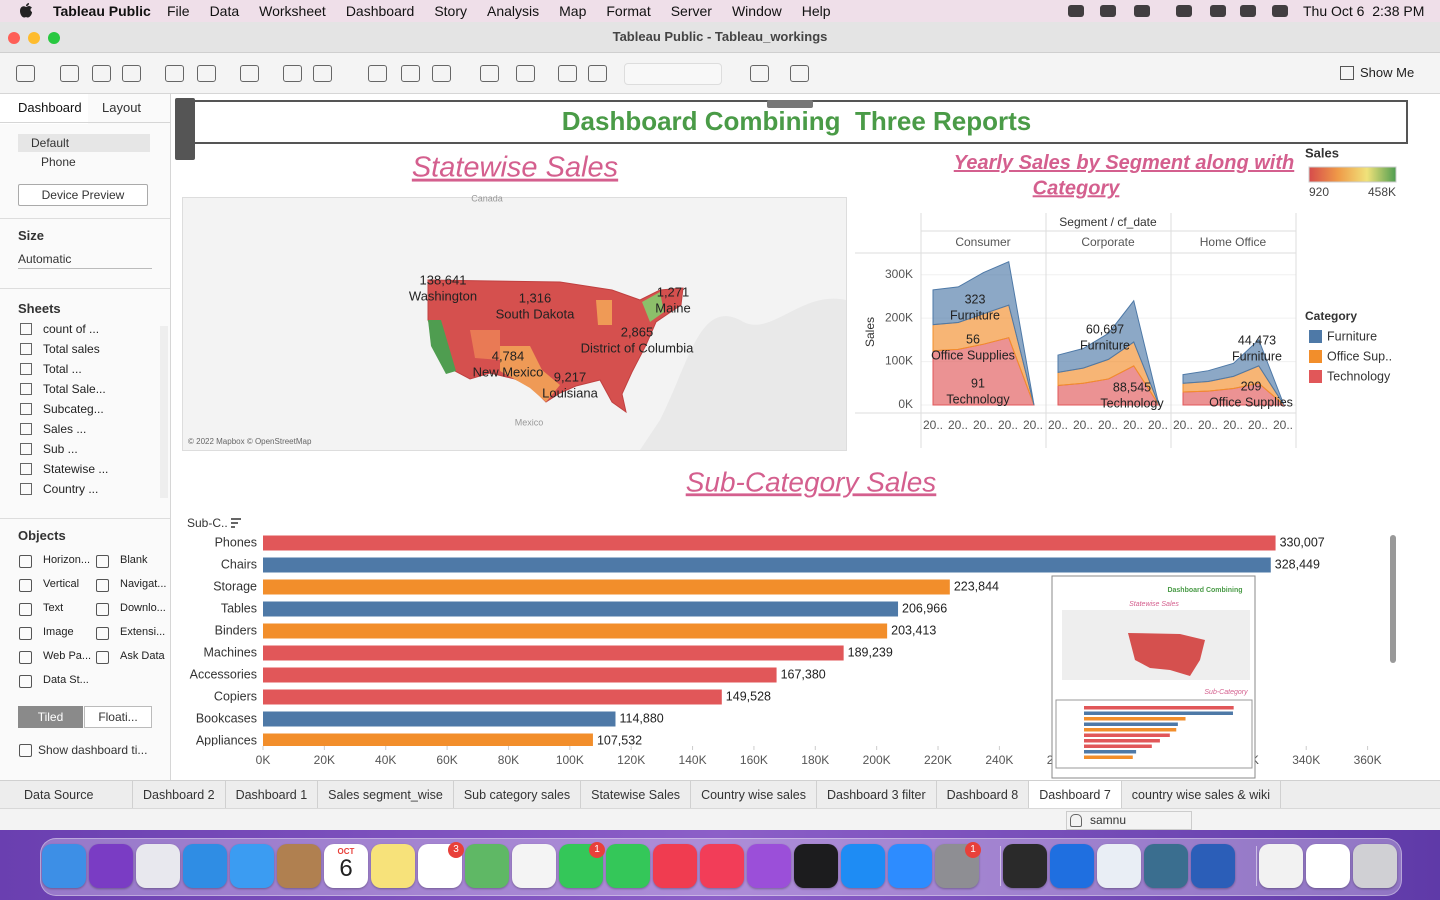  I want to click on device-selected, so click(84, 143).